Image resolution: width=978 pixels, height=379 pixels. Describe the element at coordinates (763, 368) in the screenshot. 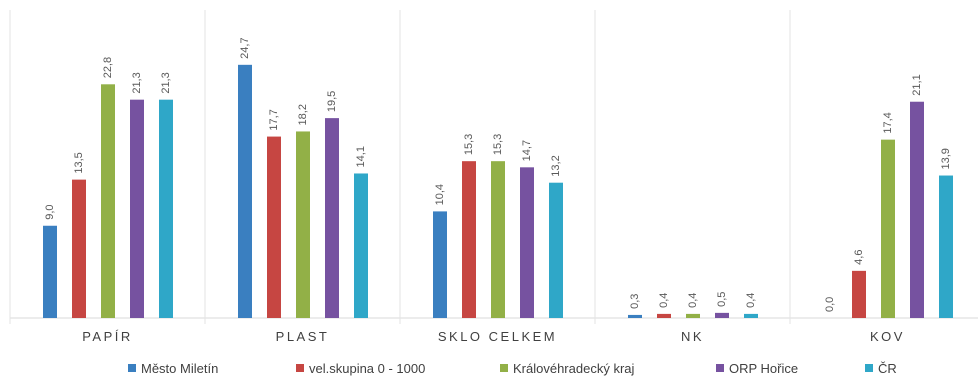

I see `legend-label: ORP Hořice` at that location.